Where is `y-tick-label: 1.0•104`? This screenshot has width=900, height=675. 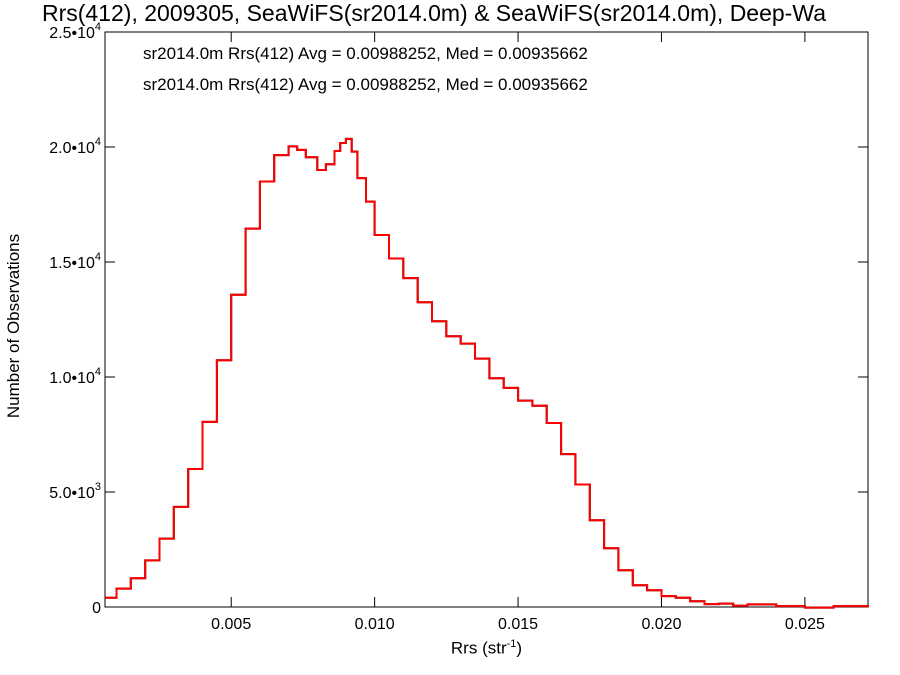 y-tick-label: 1.0•104 is located at coordinates (75, 376).